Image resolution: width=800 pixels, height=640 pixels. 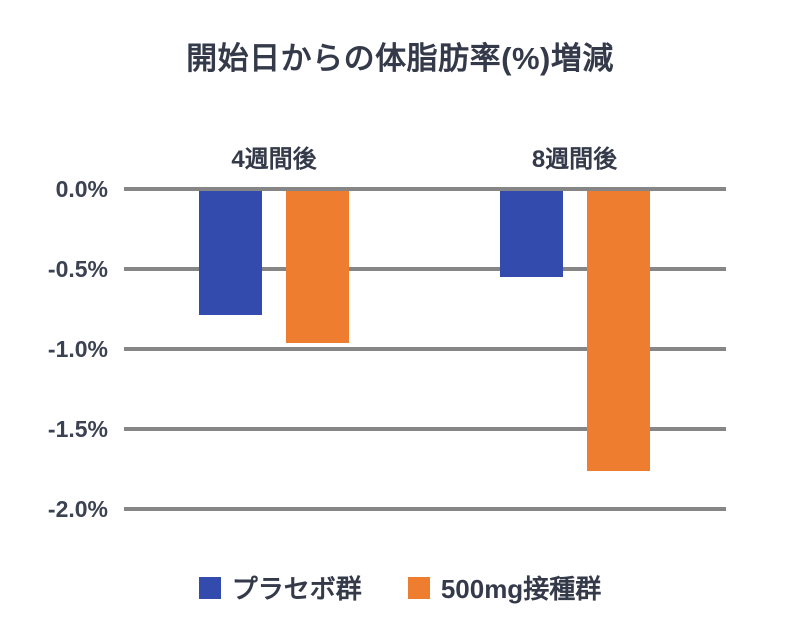 I want to click on legend-item-1: 500mg接種群, so click(x=504, y=587).